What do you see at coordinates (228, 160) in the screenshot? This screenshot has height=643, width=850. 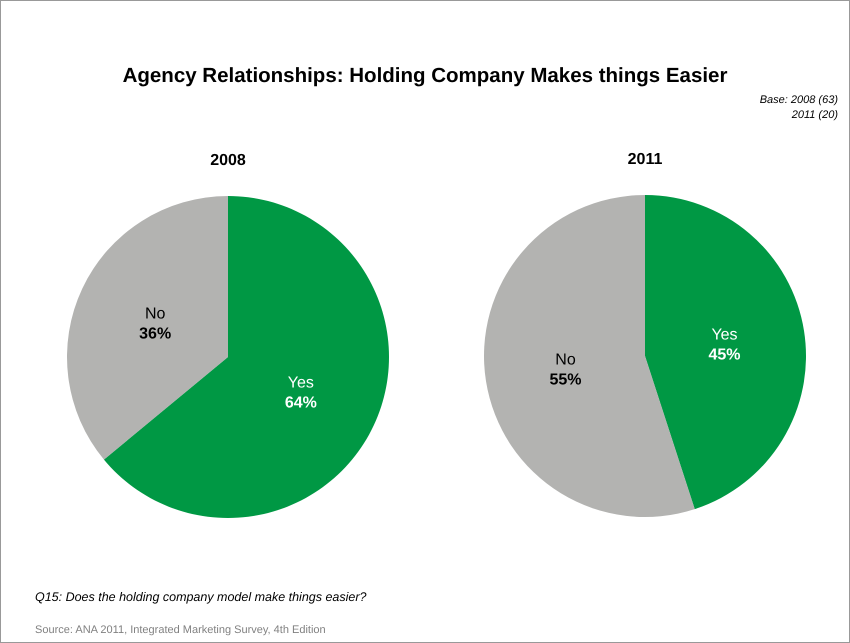 I see `chart-title: 2008` at bounding box center [228, 160].